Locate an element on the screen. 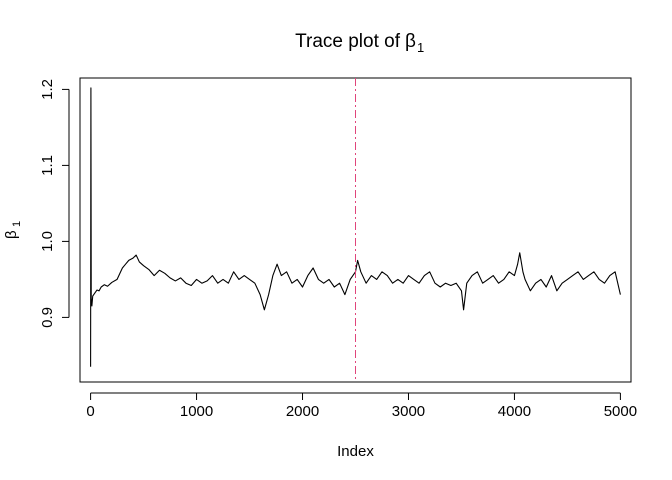  chart-title-text: Trace plot of is located at coordinates (348, 41).